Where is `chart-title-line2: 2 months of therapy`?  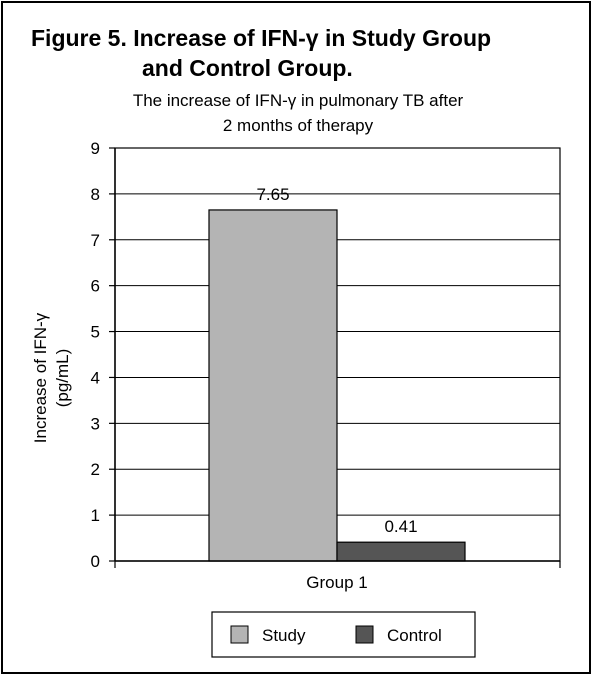
chart-title-line2: 2 months of therapy is located at coordinates (298, 125).